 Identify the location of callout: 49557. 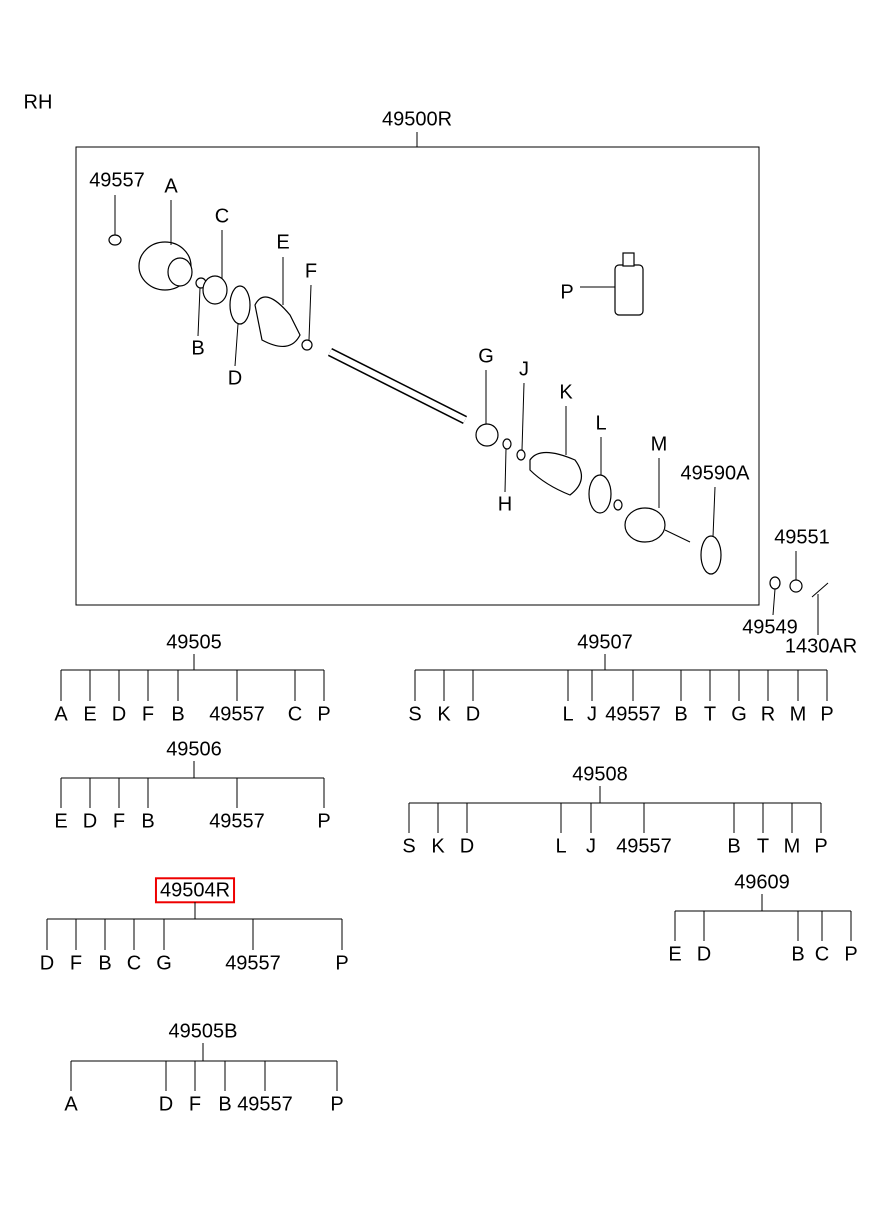
(117, 180).